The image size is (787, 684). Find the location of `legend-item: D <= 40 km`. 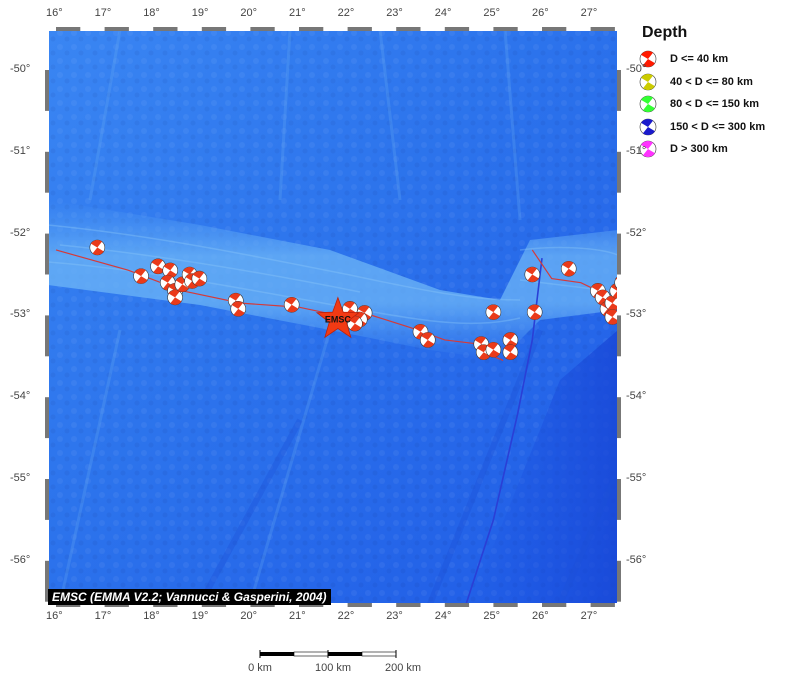

legend-item: D <= 40 km is located at coordinates (712, 59).